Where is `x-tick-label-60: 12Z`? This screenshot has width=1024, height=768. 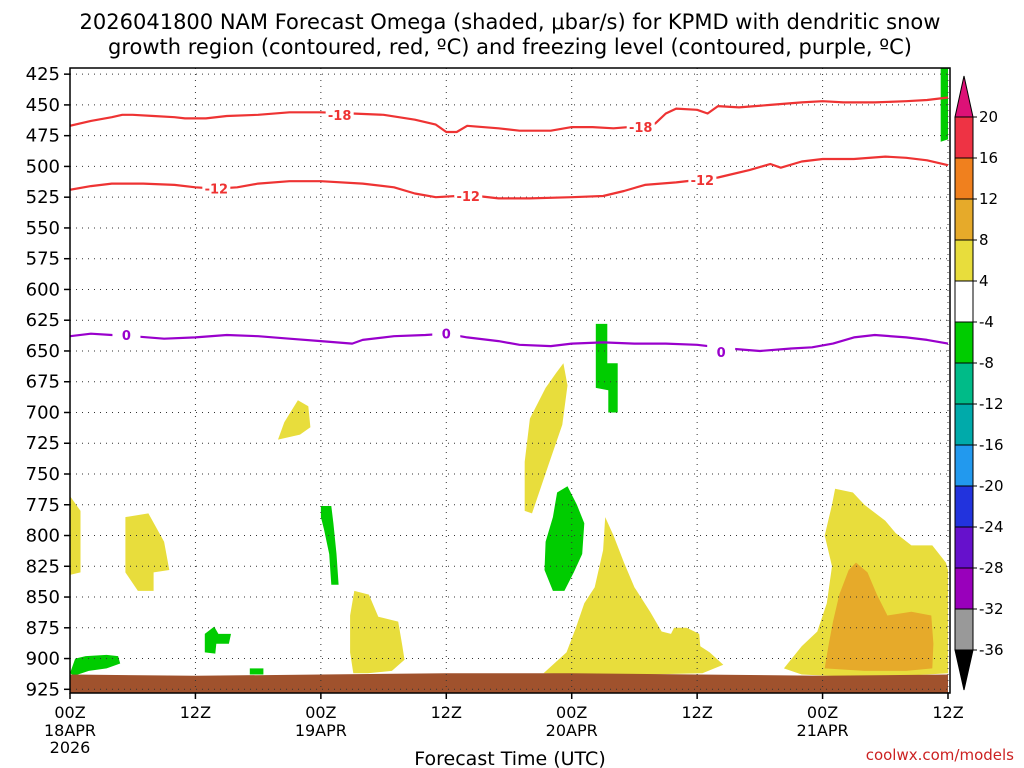 x-tick-label-60: 12Z is located at coordinates (696, 712).